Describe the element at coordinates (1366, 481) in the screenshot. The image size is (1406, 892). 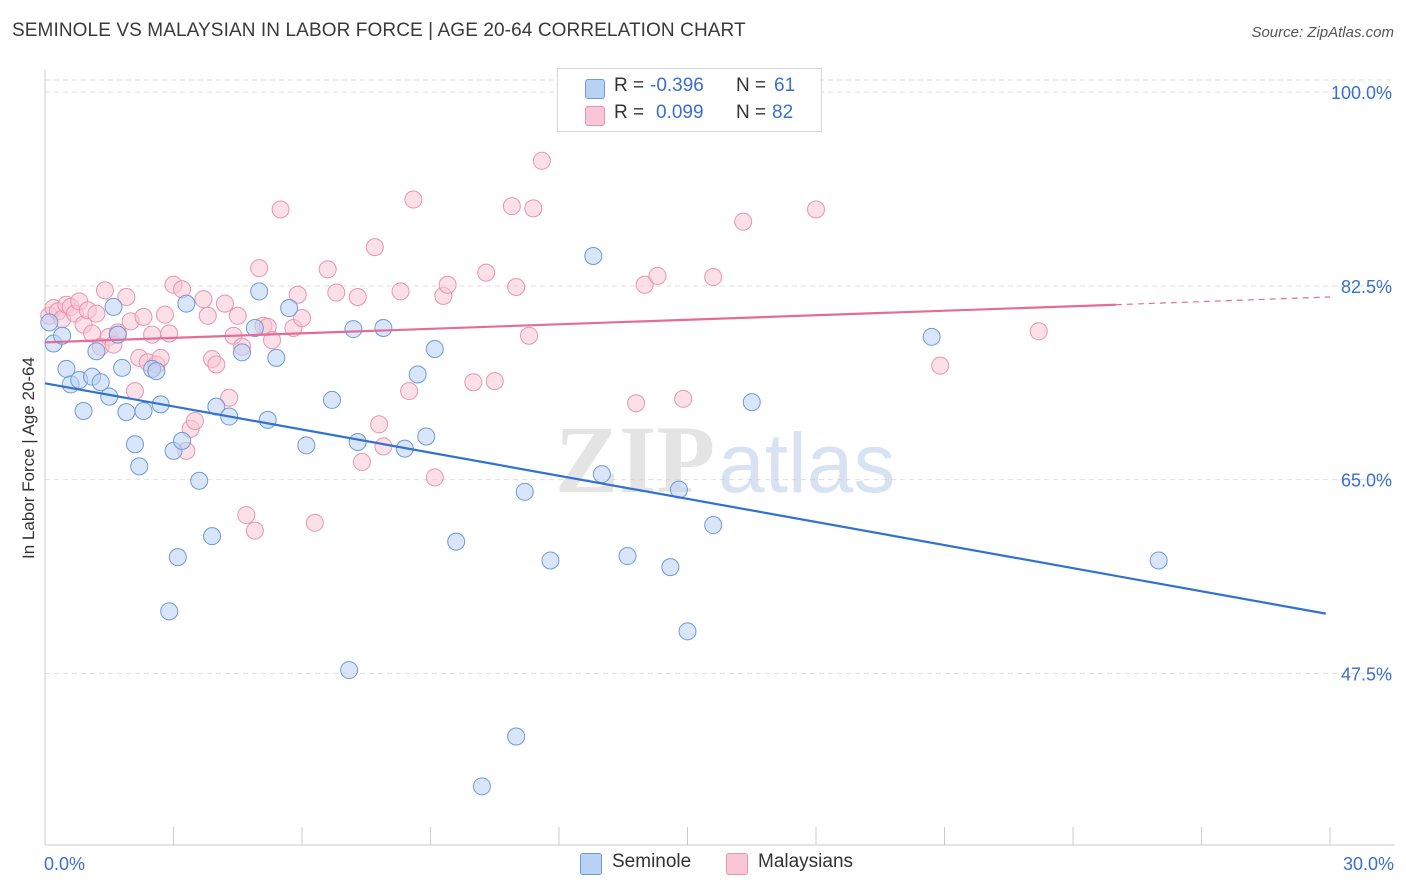
I see `y-tick-label: 65.0%` at that location.